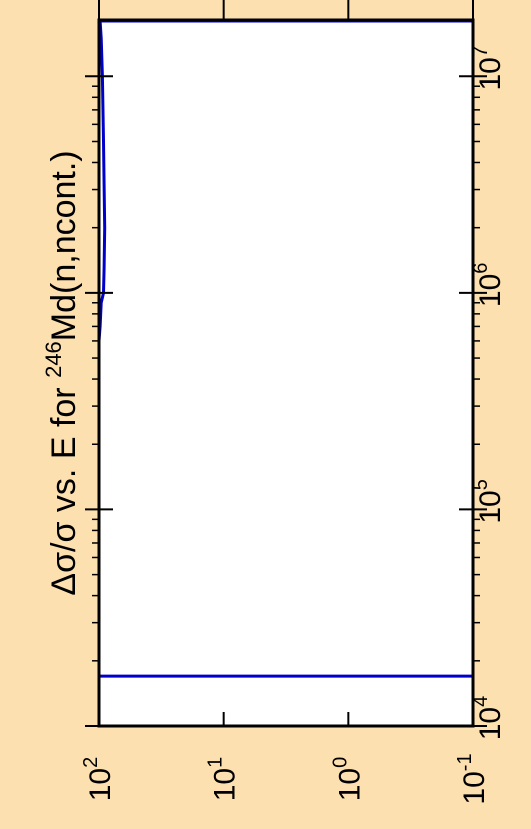  What do you see at coordinates (98, 779) in the screenshot?
I see `x-tick-label-0: 102` at bounding box center [98, 779].